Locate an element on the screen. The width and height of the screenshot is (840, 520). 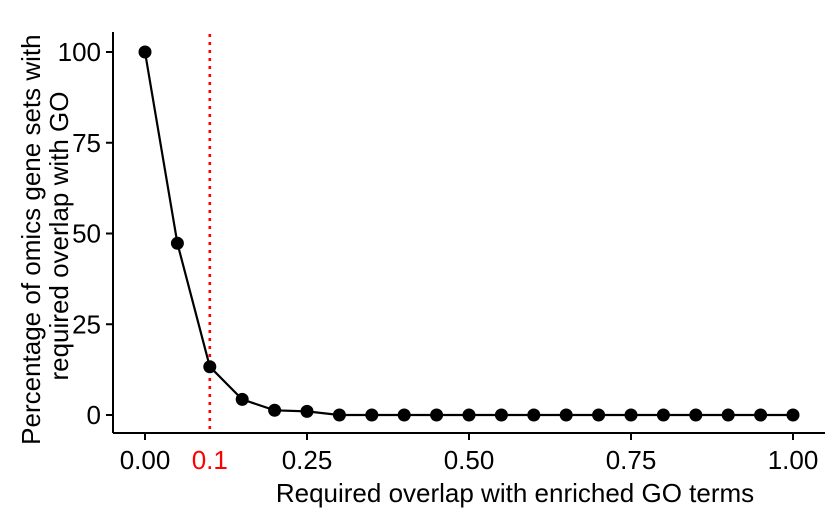
y-tick-label: 25 is located at coordinates (86, 324).